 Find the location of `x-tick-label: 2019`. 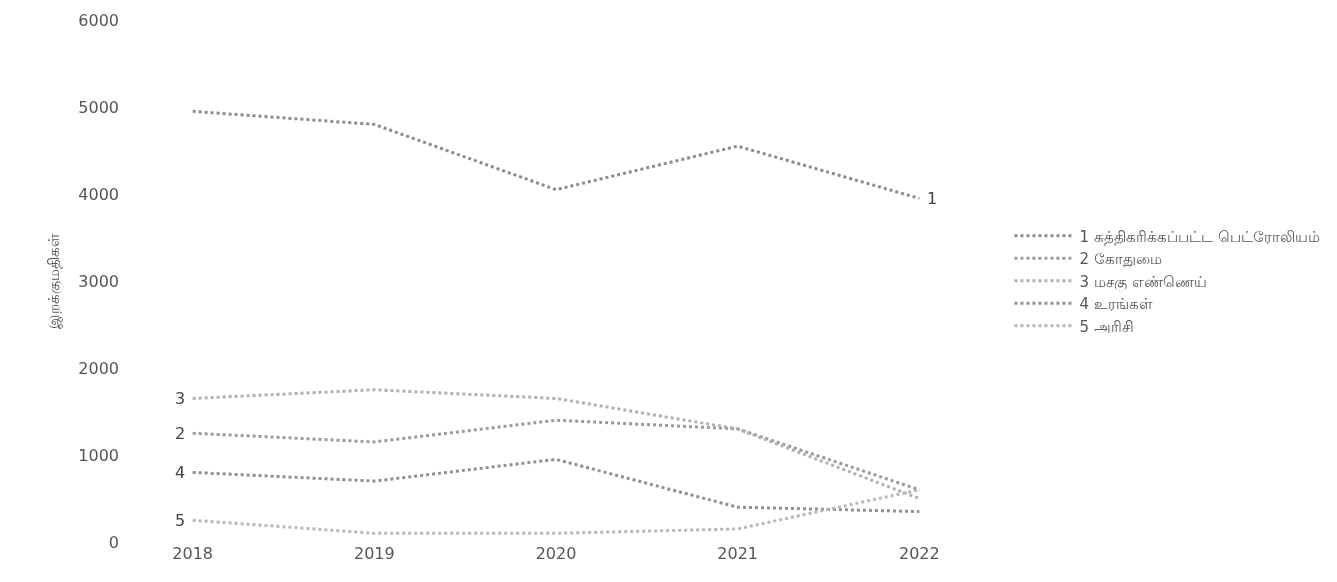

x-tick-label: 2019 is located at coordinates (374, 553).